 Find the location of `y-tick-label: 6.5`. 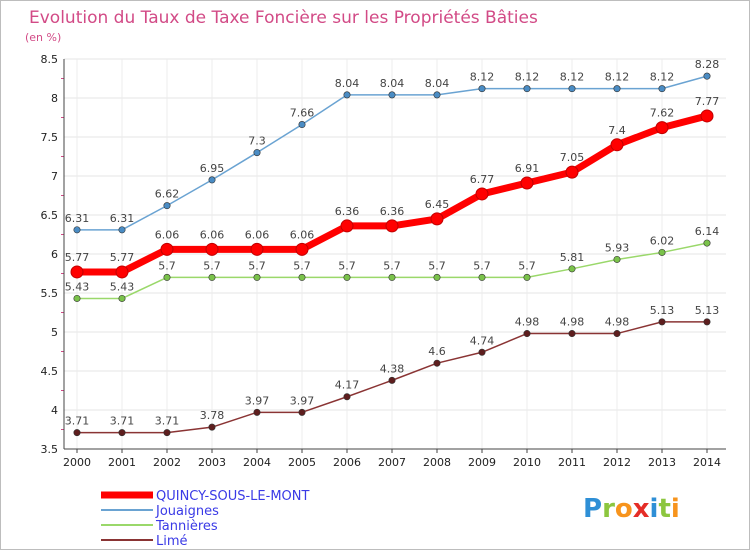

y-tick-label: 6.5 is located at coordinates (50, 215).